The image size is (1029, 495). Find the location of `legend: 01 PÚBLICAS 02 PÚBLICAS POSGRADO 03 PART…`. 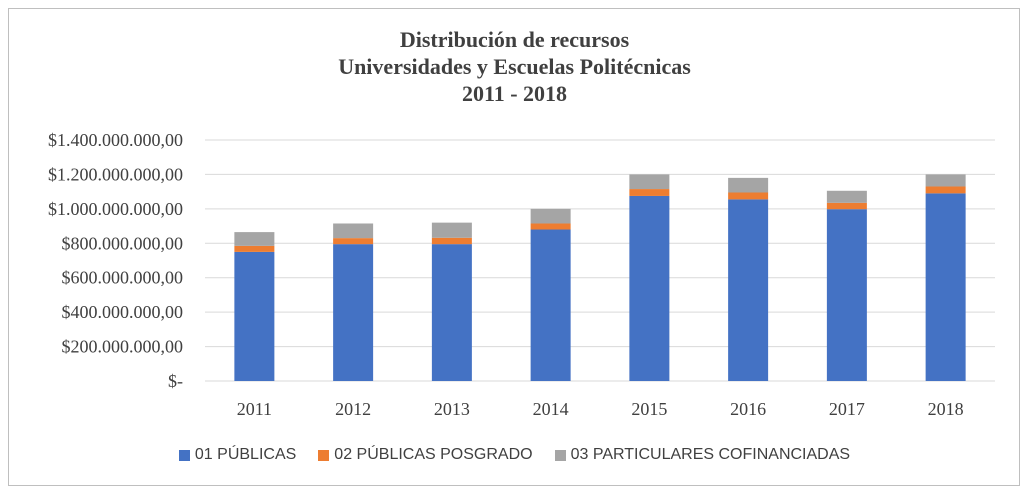

legend: 01 PÚBLICAS 02 PÚBLICAS POSGRADO 03 PART… is located at coordinates (514, 455).